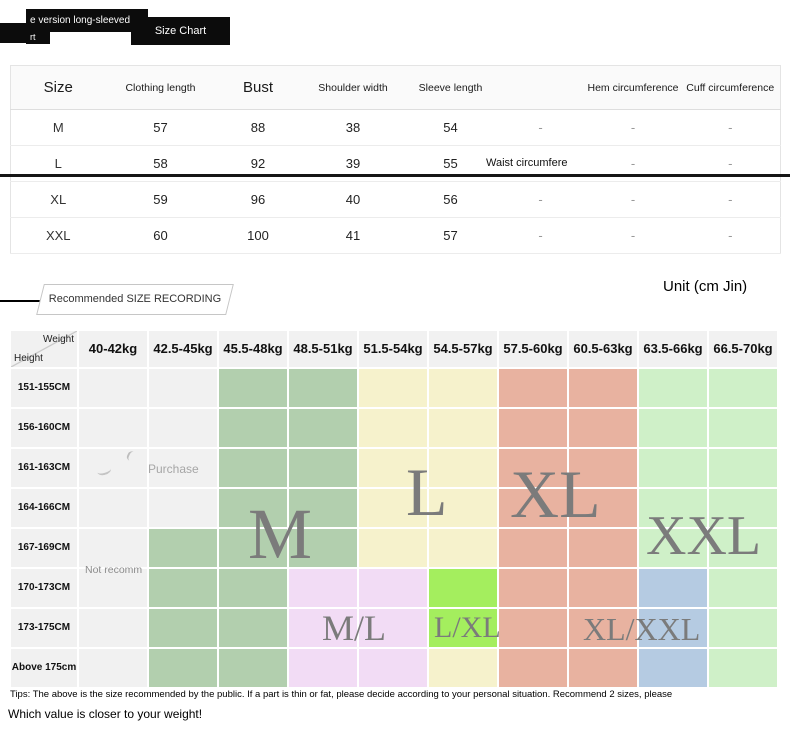 The width and height of the screenshot is (790, 737). Describe the element at coordinates (258, 199) in the screenshot. I see `measure-cell: 96` at that location.